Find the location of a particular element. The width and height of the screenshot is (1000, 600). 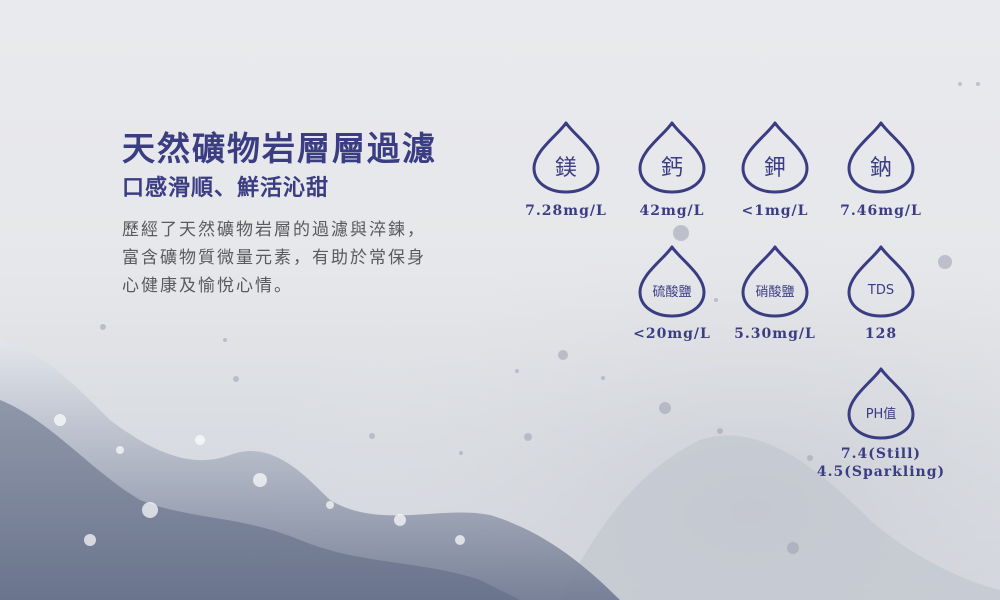

mineral-label: PH值 is located at coordinates (881, 414).